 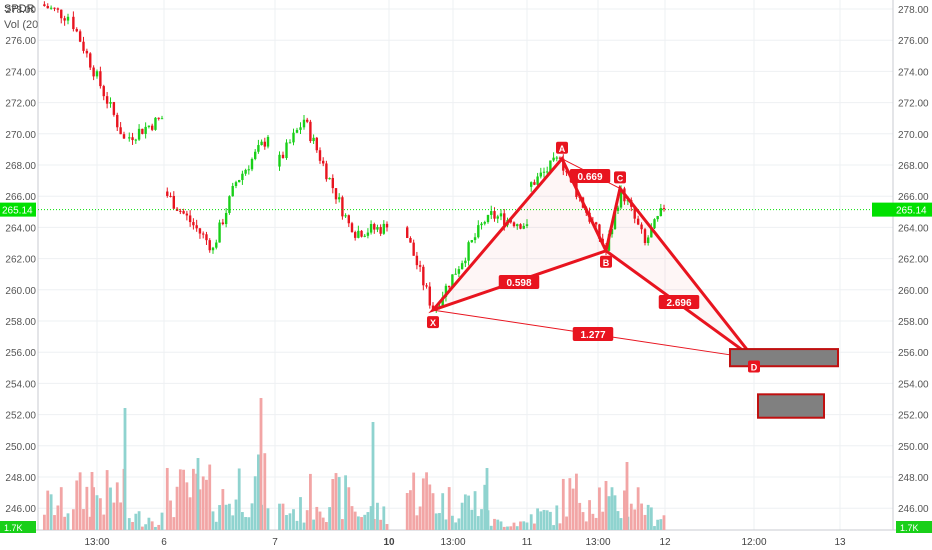 What do you see at coordinates (518, 283) in the screenshot?
I see `pattern-ratio-label: 0.598` at bounding box center [518, 283].